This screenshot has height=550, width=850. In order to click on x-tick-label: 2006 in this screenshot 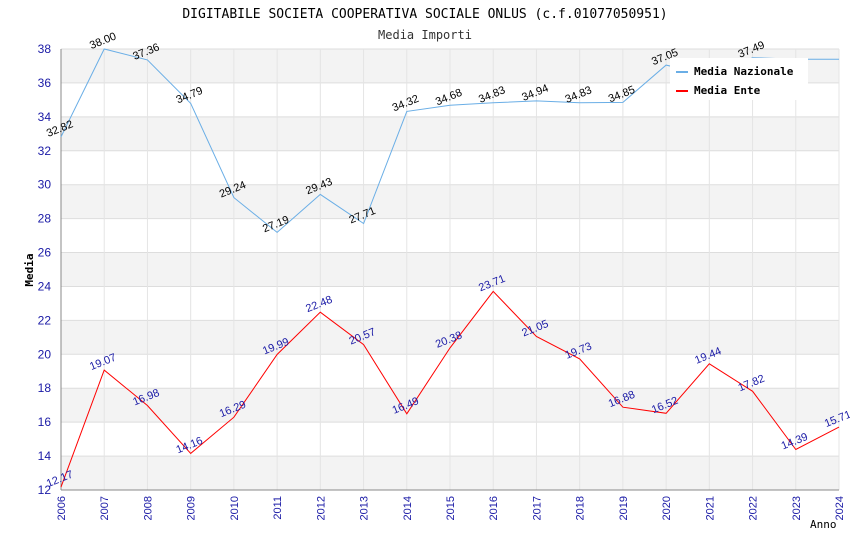, I will do `click(62, 508)`.